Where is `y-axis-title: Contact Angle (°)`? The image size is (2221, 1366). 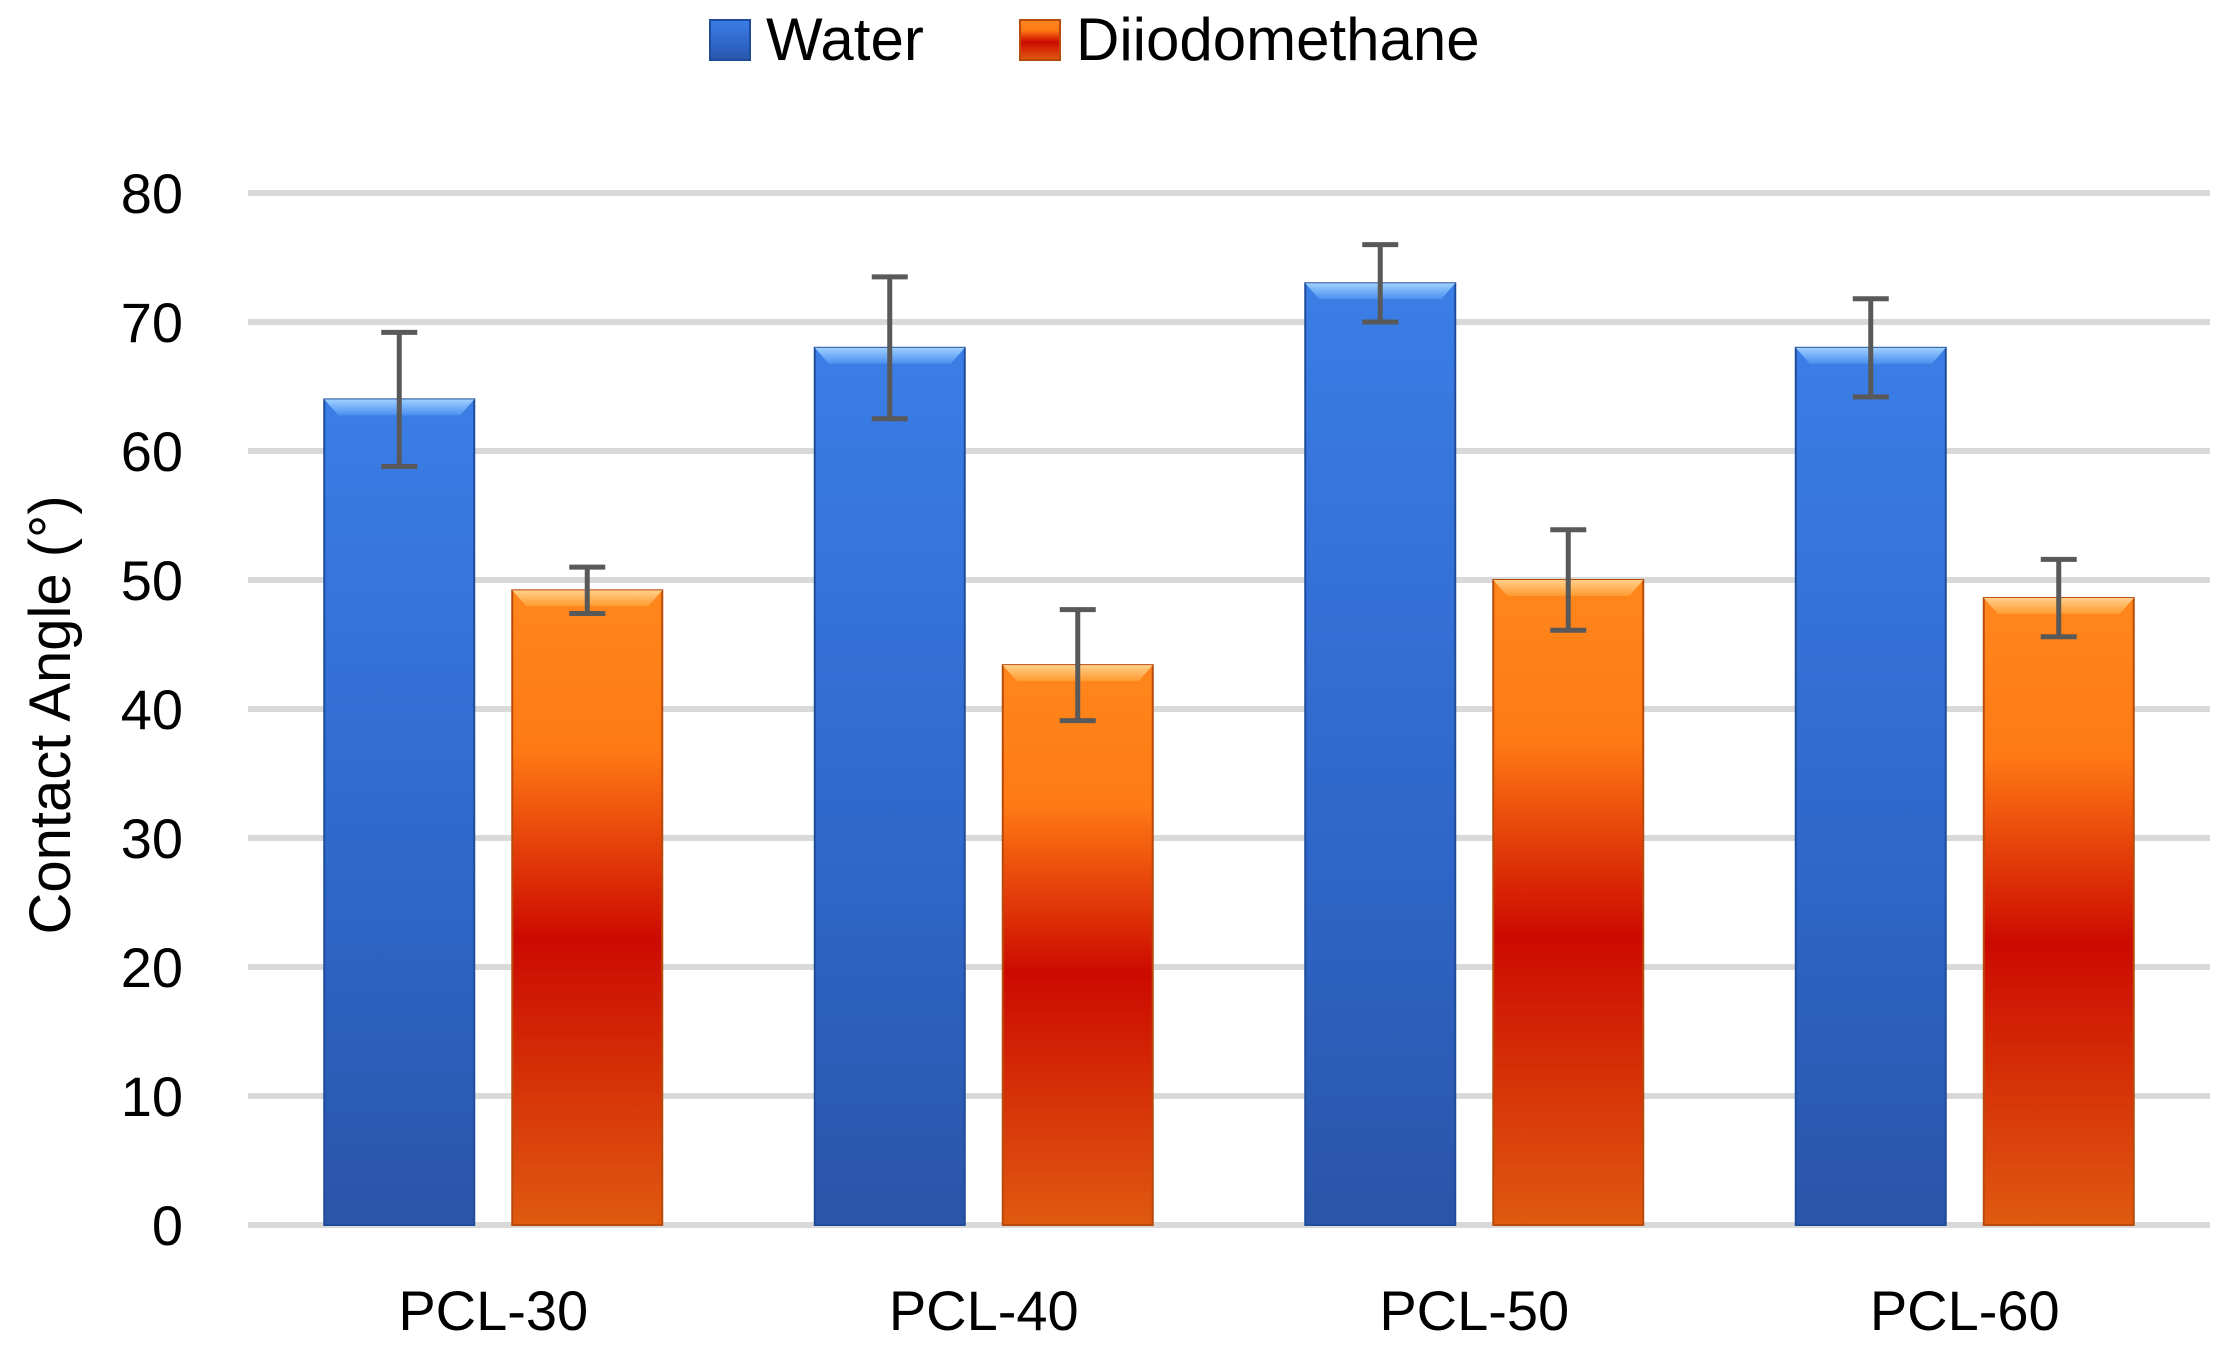
y-axis-title: Contact Angle (°) is located at coordinates (50, 714).